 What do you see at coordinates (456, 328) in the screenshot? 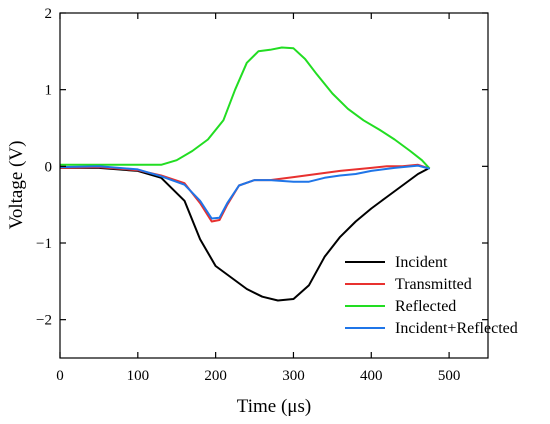
I see `legend-label-4: Incident+Reflected` at bounding box center [456, 328].